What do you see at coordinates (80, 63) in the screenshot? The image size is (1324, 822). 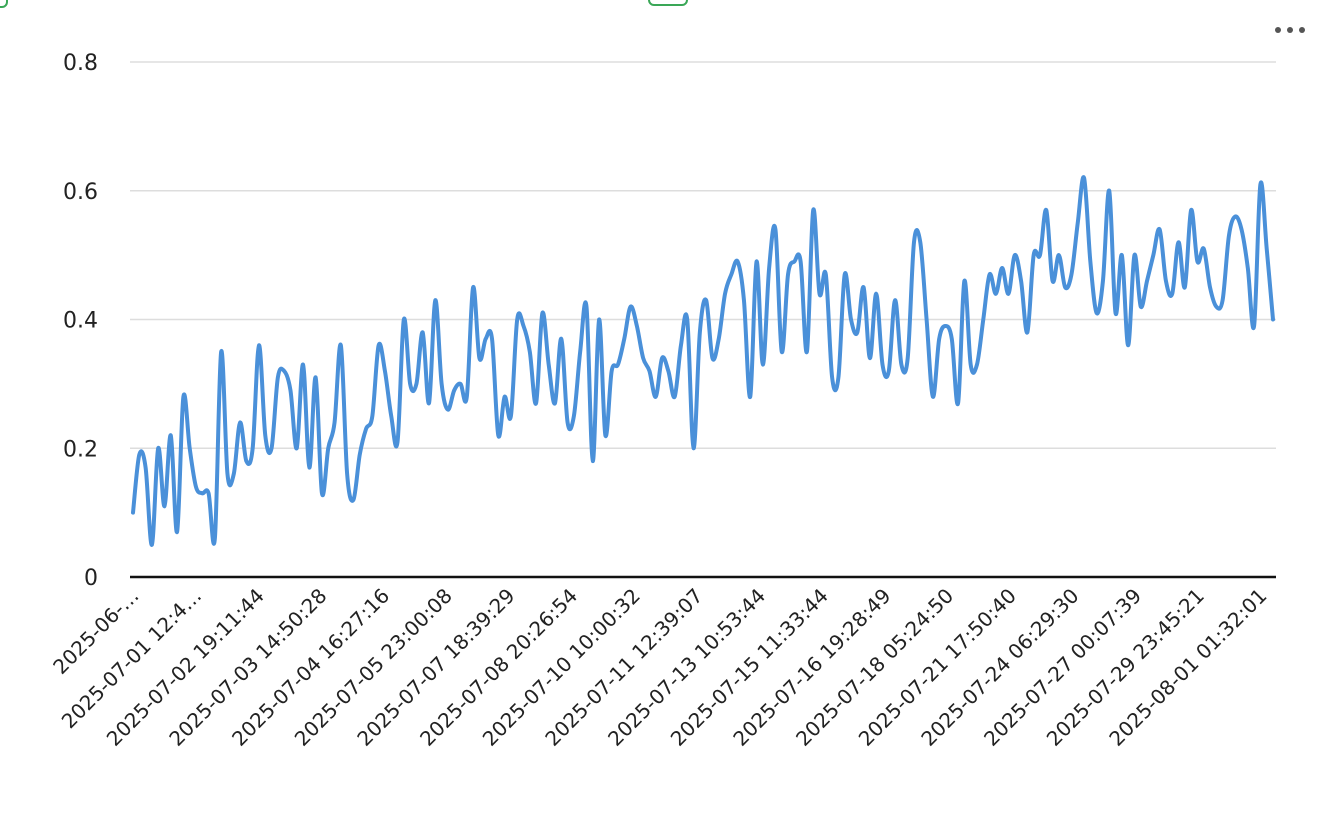 I see `y-tick-label: 0.8` at bounding box center [80, 63].